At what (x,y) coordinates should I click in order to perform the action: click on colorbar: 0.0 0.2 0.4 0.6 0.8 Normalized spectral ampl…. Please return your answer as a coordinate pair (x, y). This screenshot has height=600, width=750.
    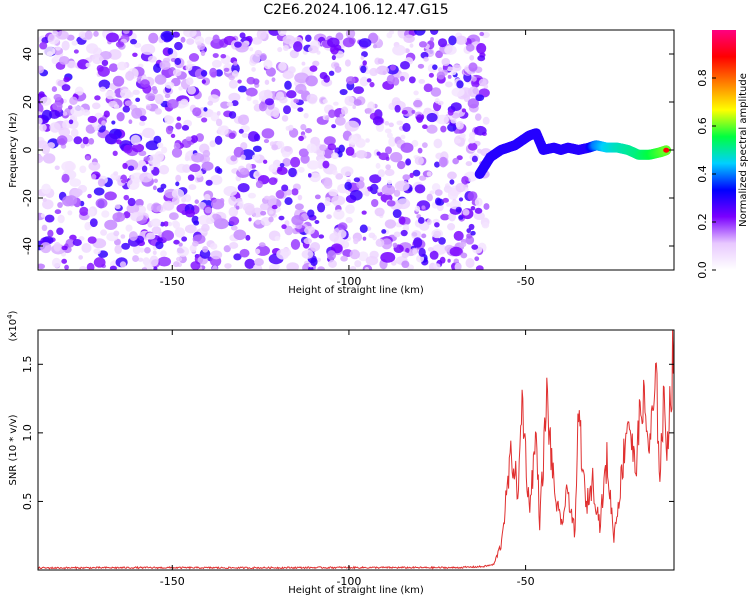
    Looking at the image, I should click on (722, 154).